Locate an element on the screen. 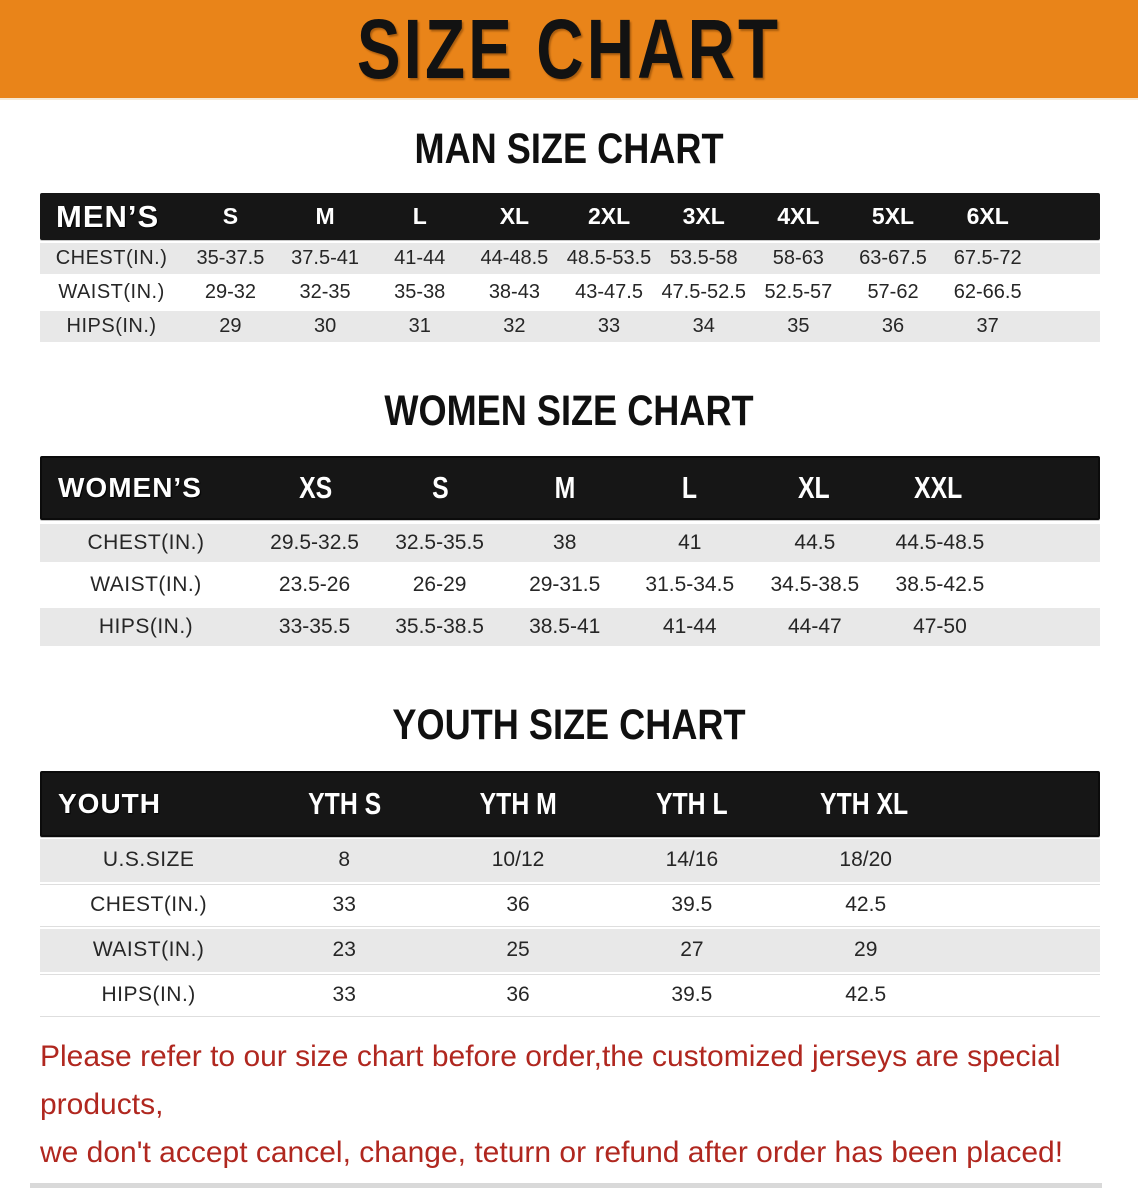  size-column-header: XXL is located at coordinates (938, 488).